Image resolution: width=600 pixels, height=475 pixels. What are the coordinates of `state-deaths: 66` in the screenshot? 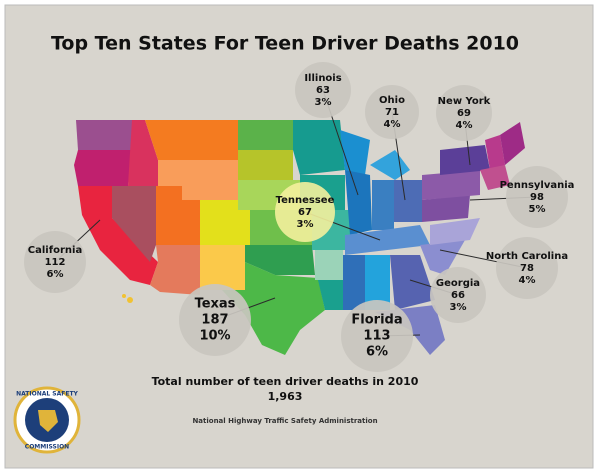 It's located at (458, 295).